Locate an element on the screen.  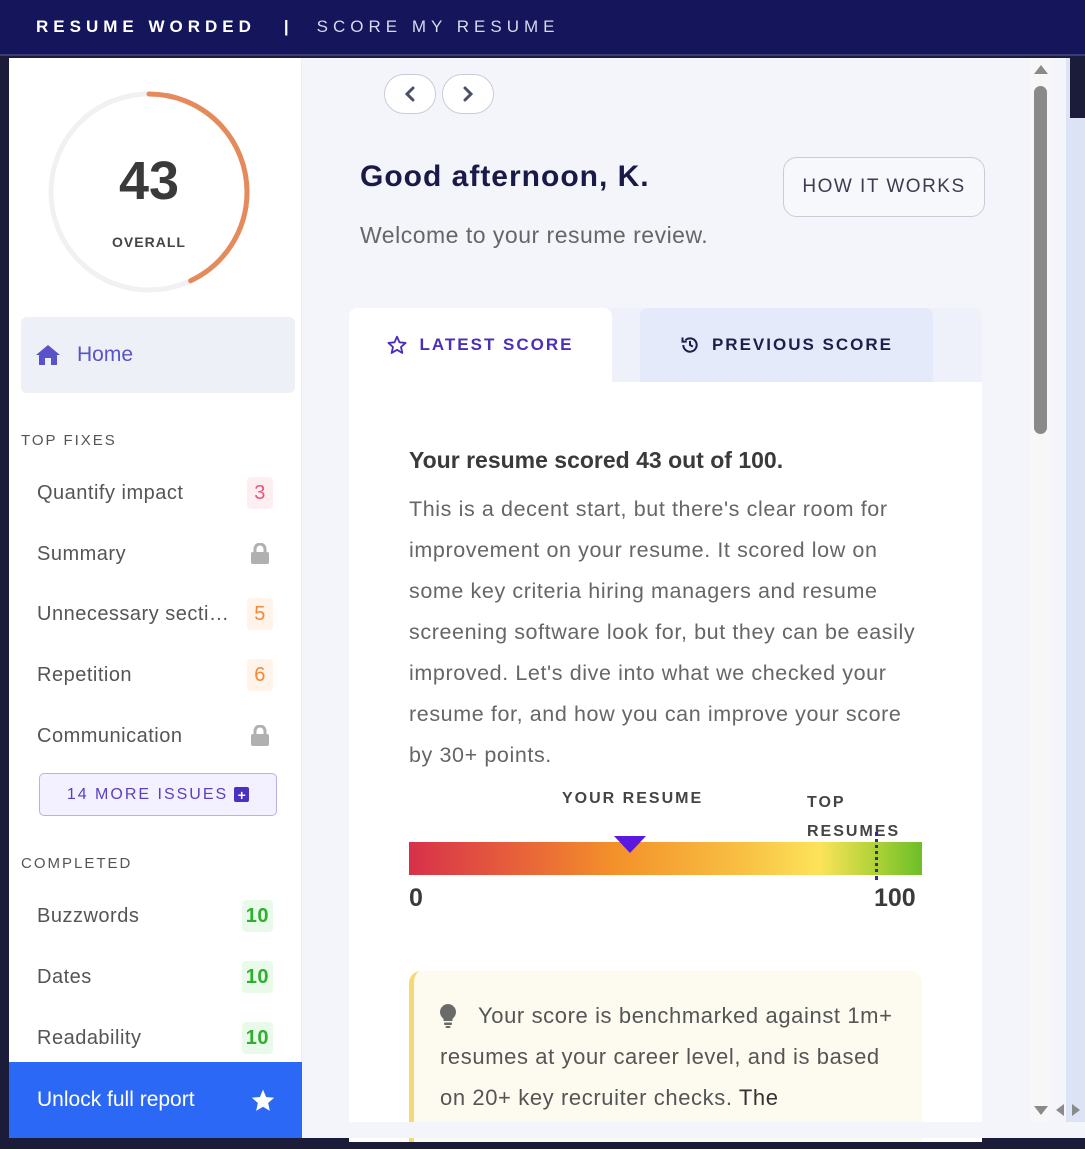
sidebar-item-home: Home is located at coordinates (158, 355).